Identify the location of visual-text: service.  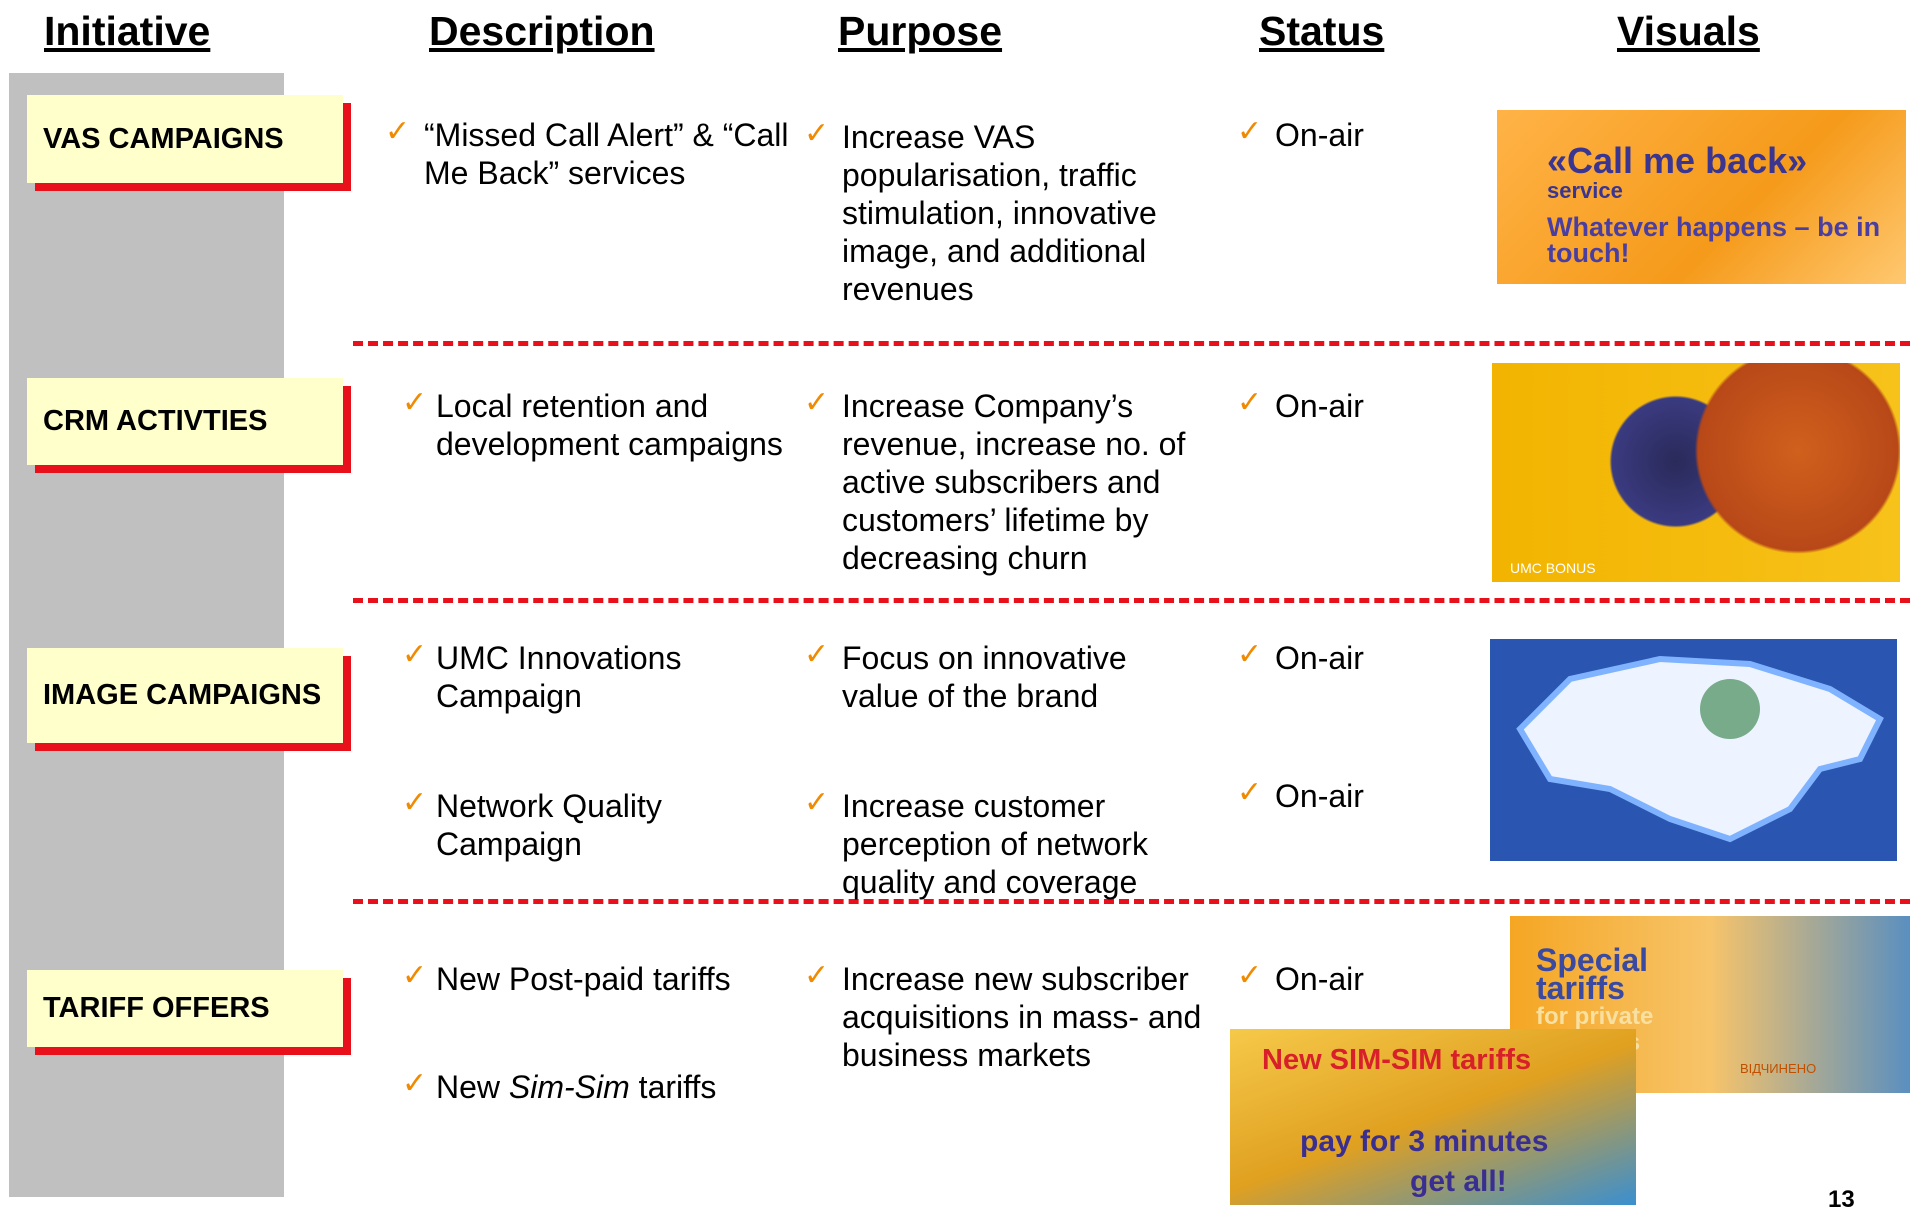
(1585, 190).